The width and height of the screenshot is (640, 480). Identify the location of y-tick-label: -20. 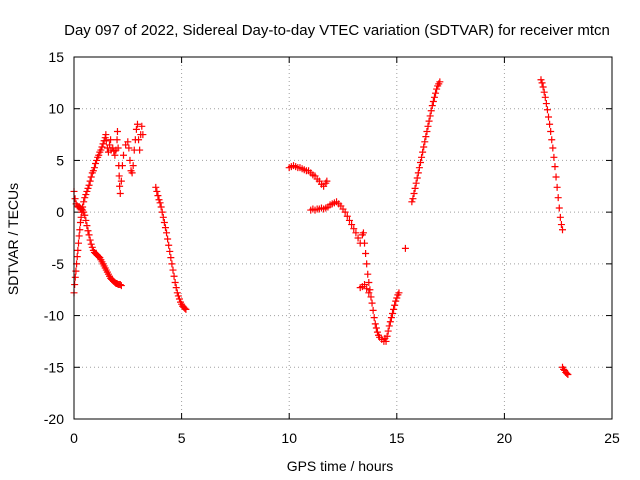
(54, 419).